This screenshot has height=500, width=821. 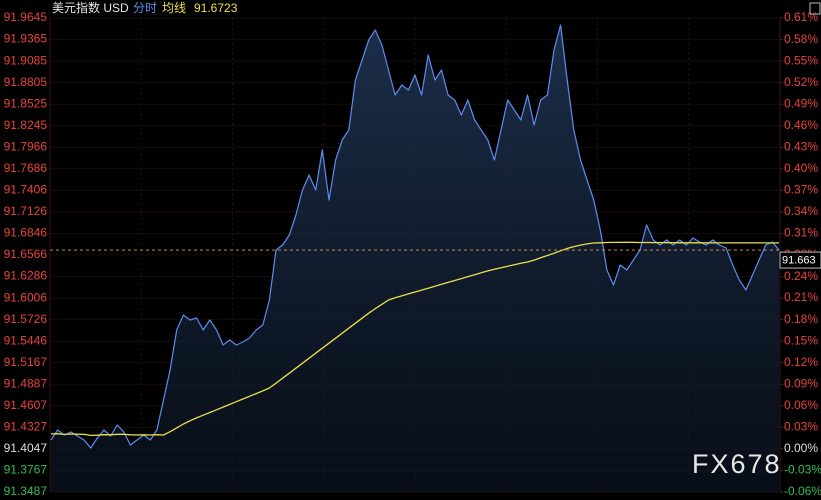 I want to click on y2-tick-label: 0.55%, so click(x=801, y=60).